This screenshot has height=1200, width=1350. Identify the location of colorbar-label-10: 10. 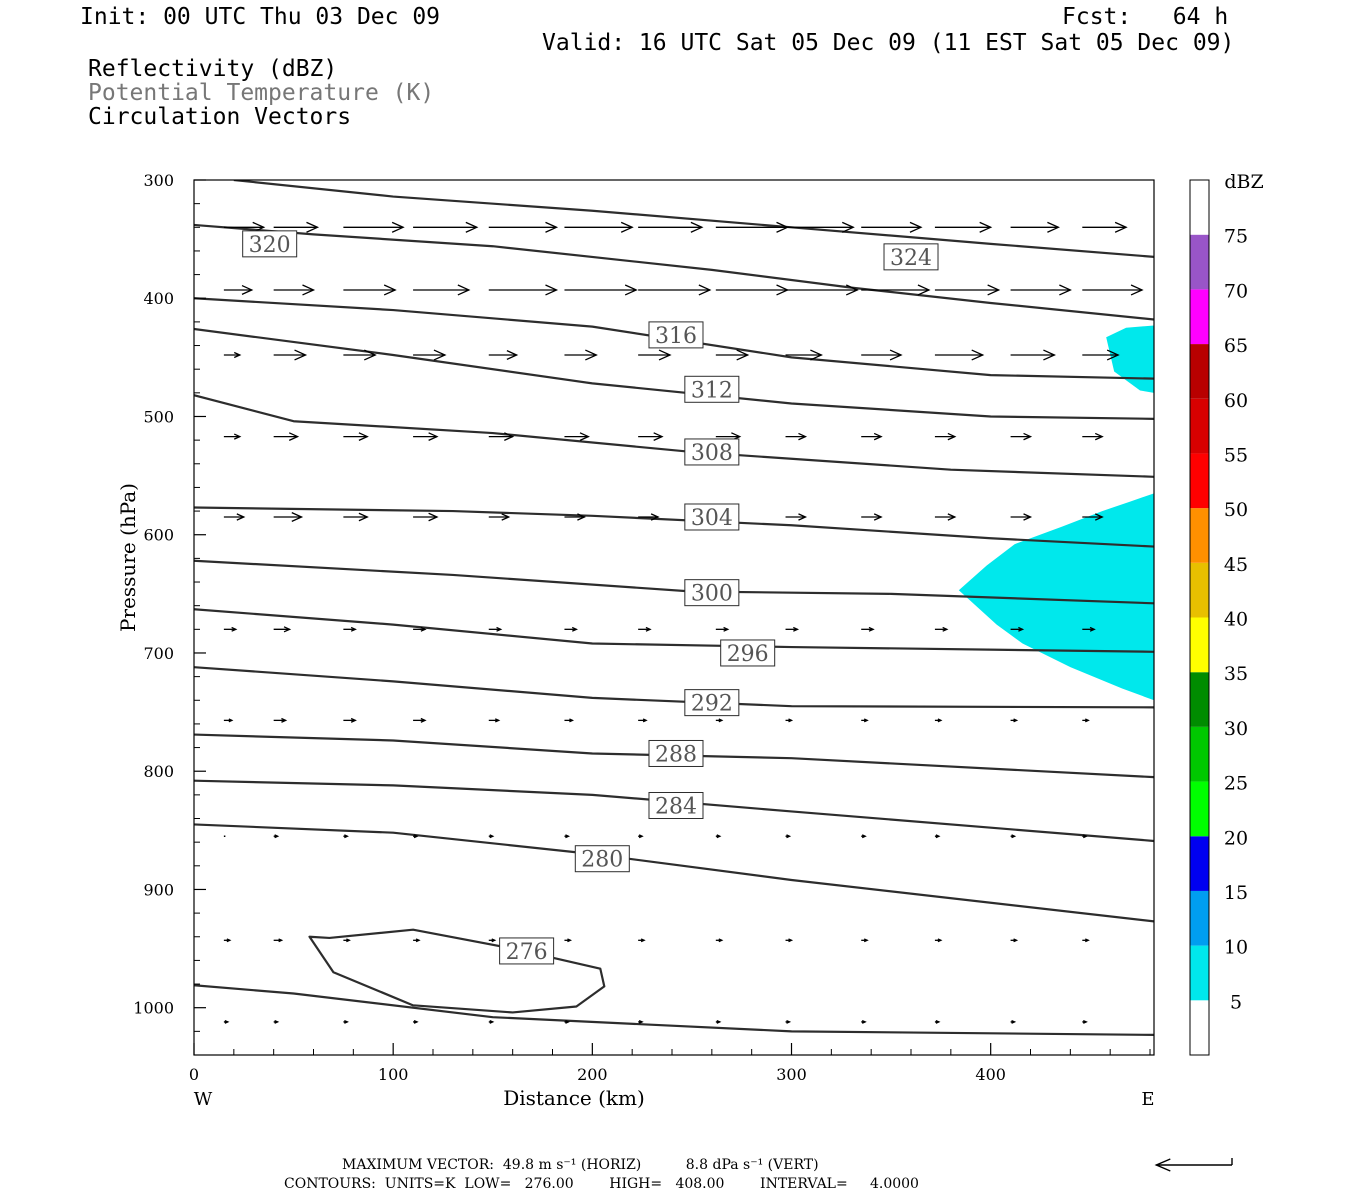
(1236, 948).